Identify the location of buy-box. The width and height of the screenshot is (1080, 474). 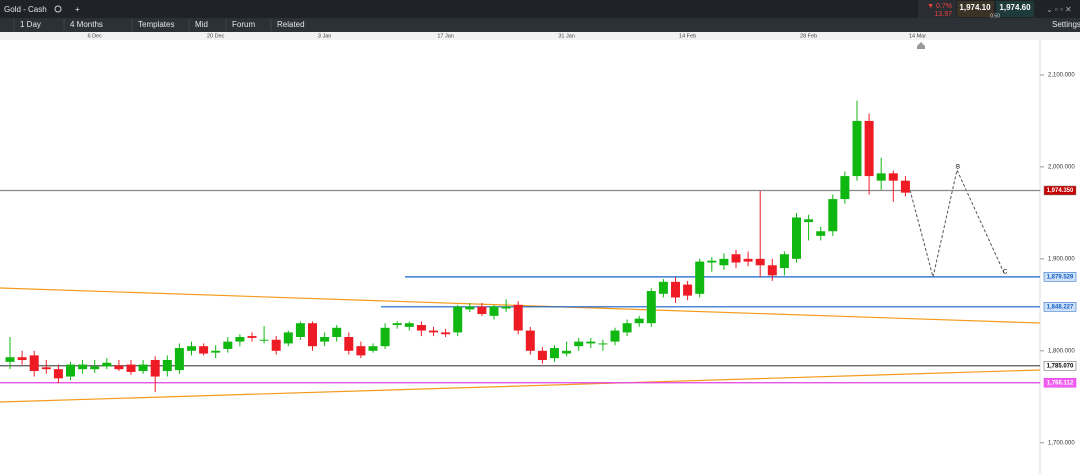
(1015, 9).